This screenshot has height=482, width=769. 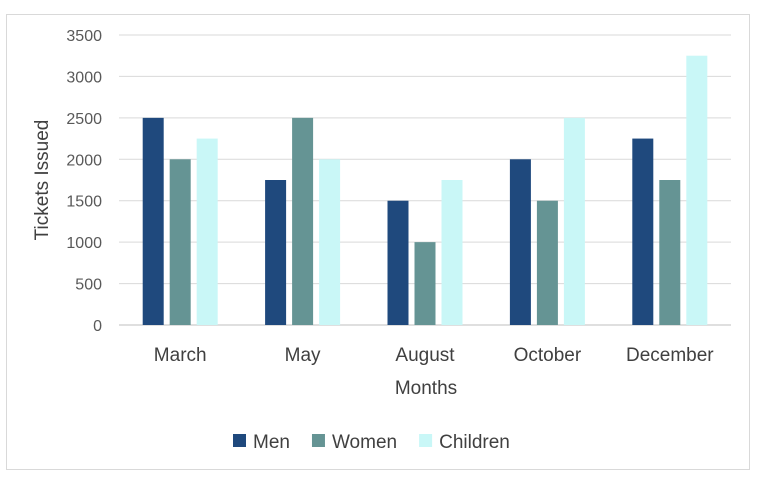 I want to click on y-tick-label: 2000, so click(x=84, y=160).